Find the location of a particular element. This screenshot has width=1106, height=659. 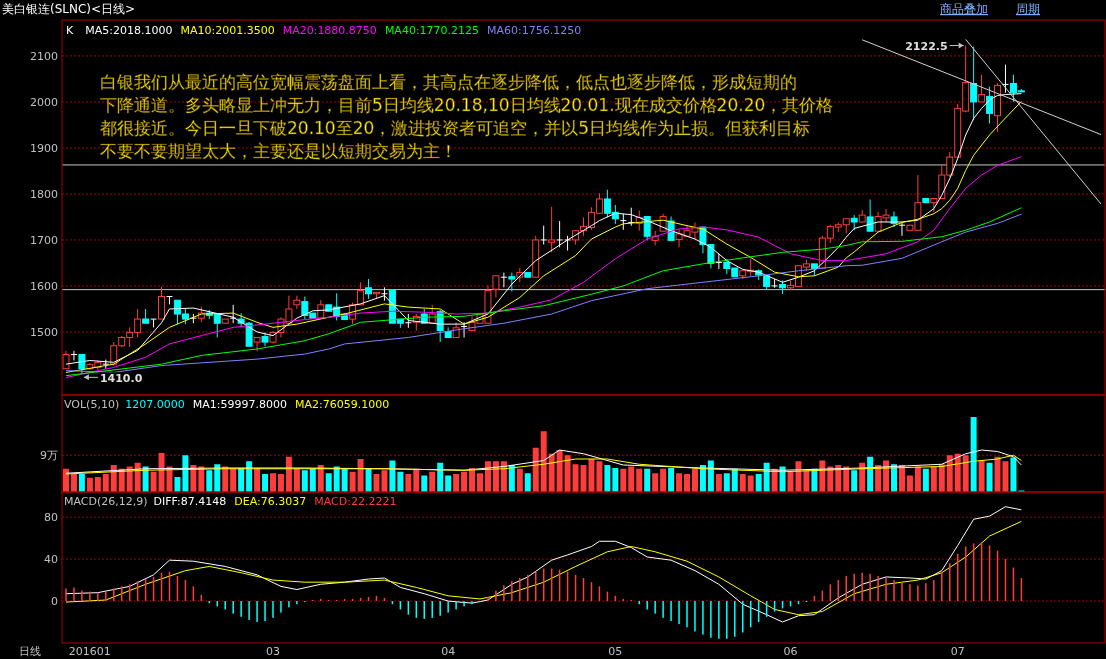

text: MA20:1880.8750 is located at coordinates (329, 30).